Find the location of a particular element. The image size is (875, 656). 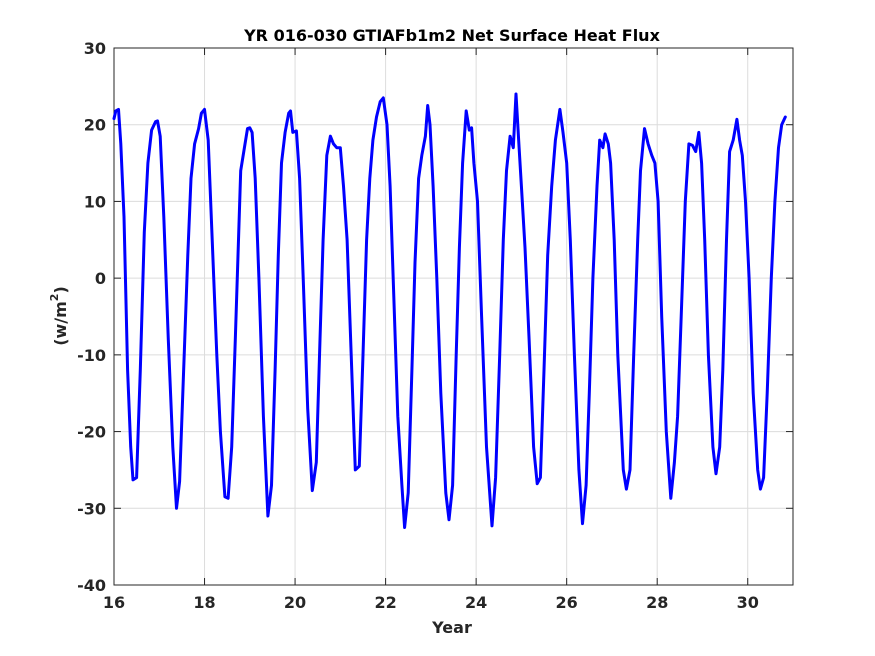

y-axis-label-superscript: 2 is located at coordinates (54, 298).